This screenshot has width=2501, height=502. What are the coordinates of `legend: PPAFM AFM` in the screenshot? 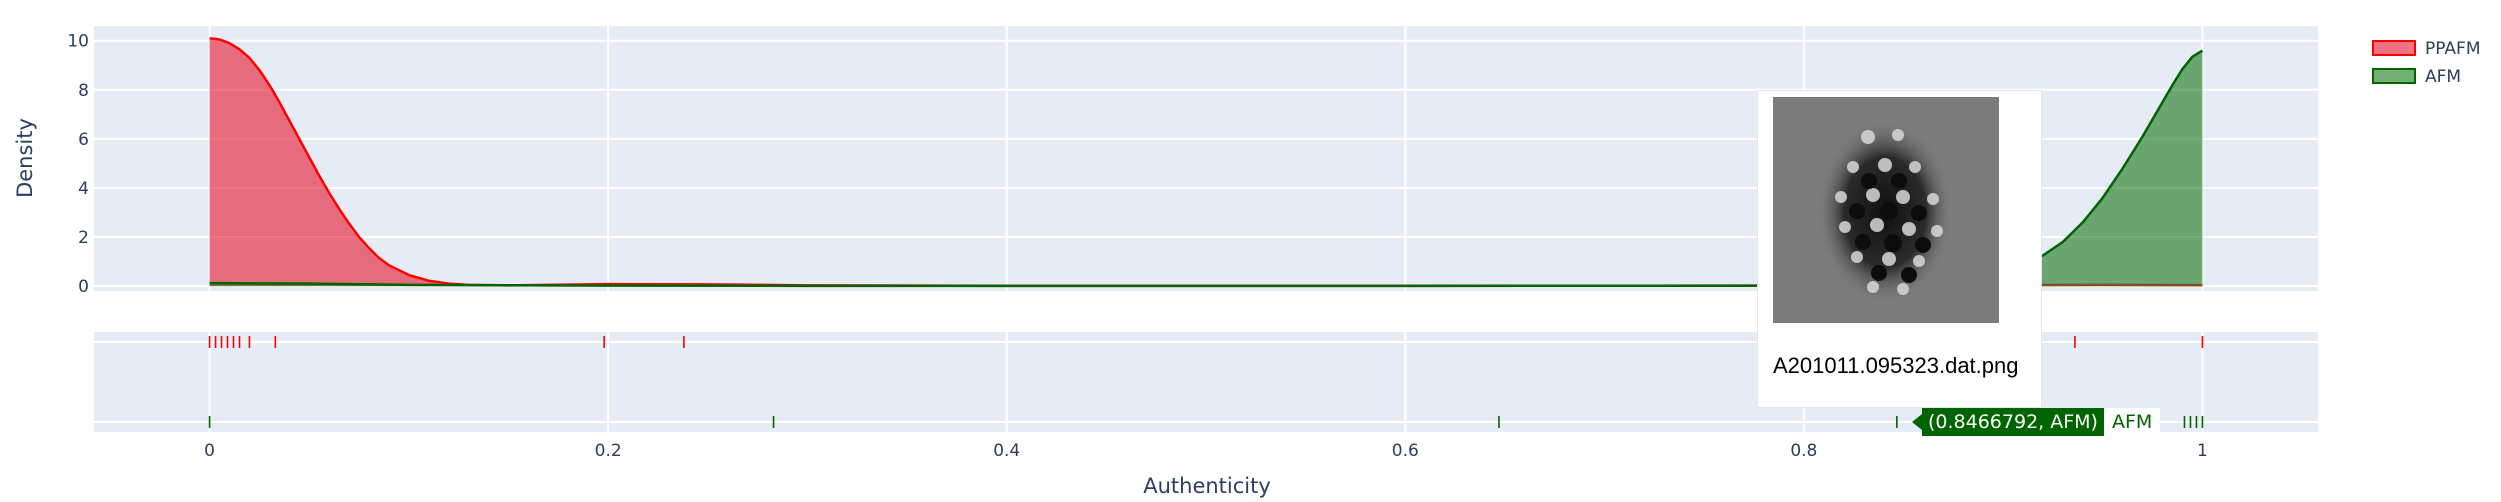 It's located at (2426, 63).